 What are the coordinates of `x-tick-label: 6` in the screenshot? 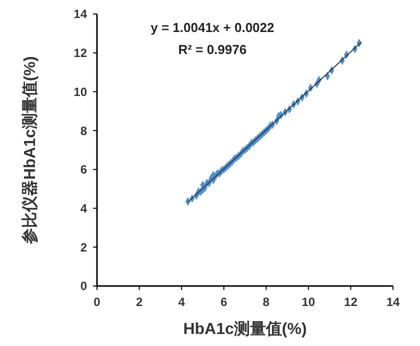 It's located at (224, 302).